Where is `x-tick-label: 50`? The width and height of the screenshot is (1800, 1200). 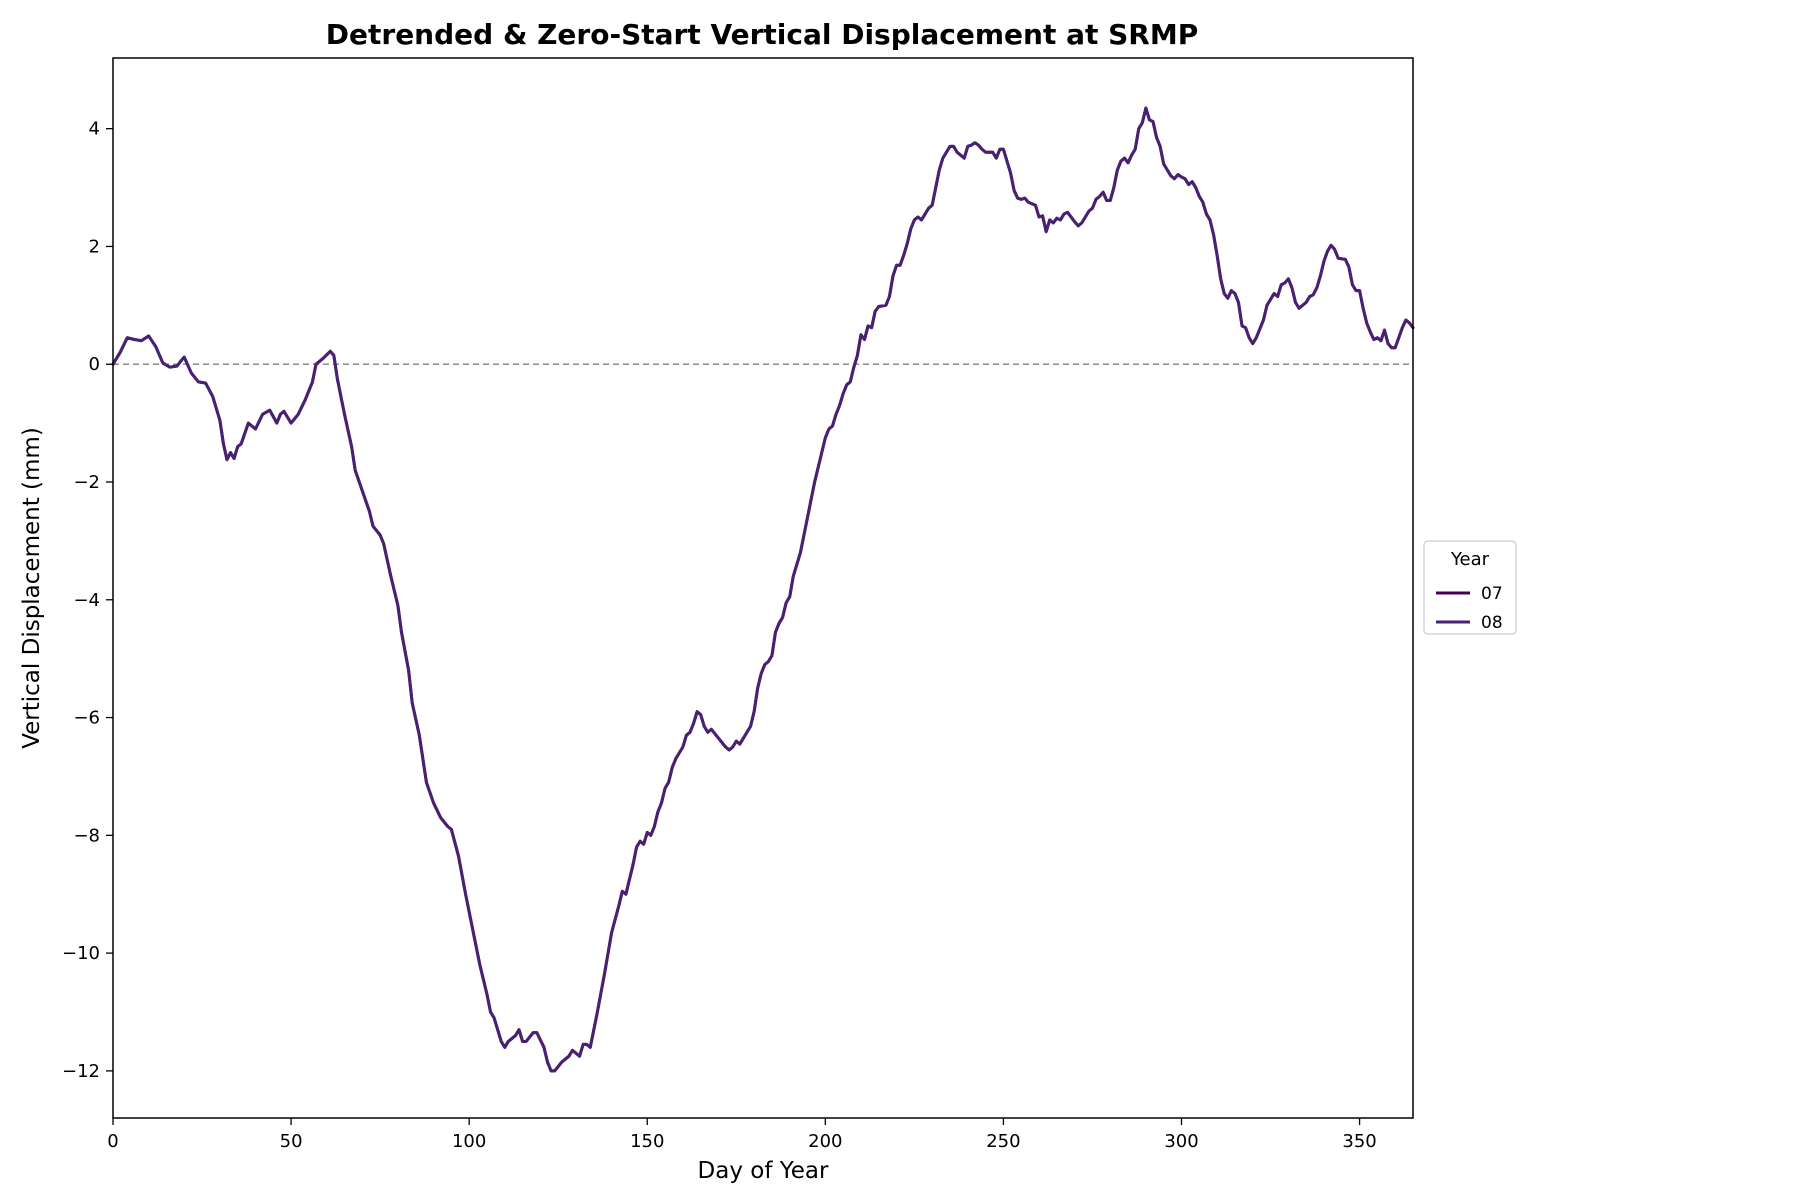 x-tick-label: 50 is located at coordinates (291, 1141).